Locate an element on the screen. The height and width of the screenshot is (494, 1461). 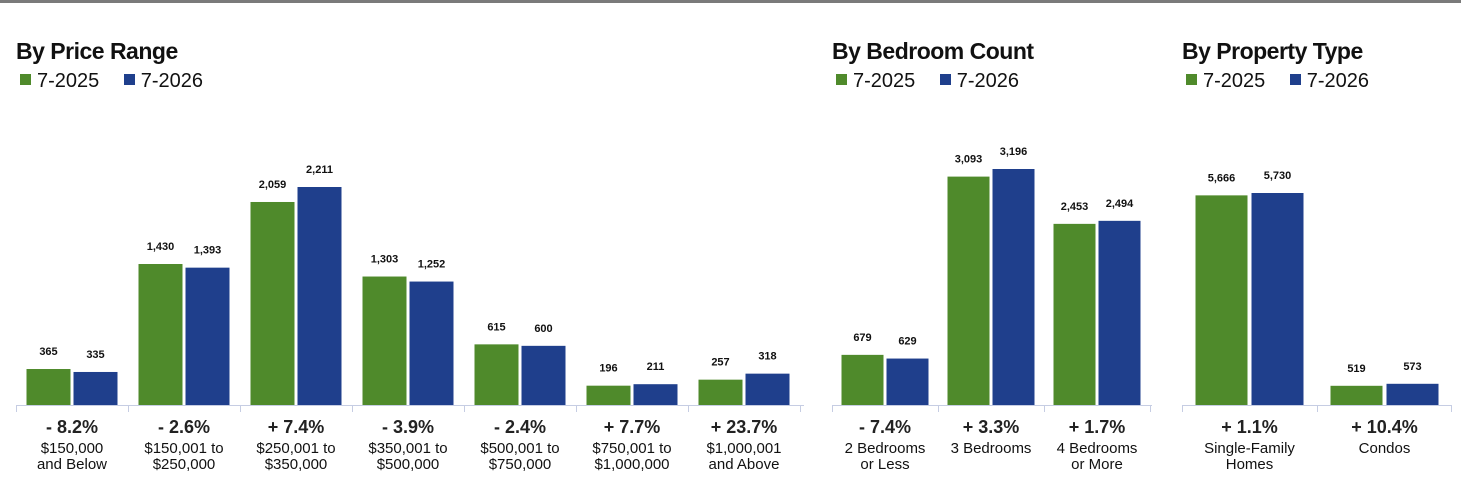
percent-change-label: - 2.4% is located at coordinates (520, 427).